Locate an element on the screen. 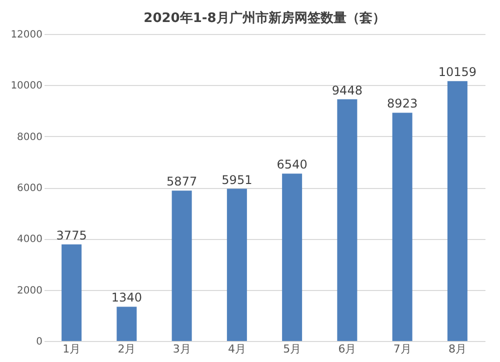 The height and width of the screenshot is (362, 500). y-tick-label: 8000 is located at coordinates (29, 137).